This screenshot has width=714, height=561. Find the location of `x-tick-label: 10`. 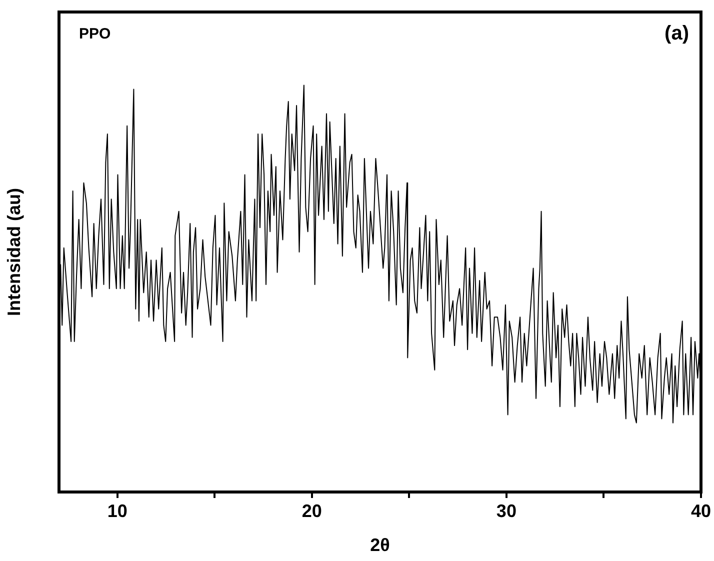

x-tick-label: 10 is located at coordinates (117, 510).